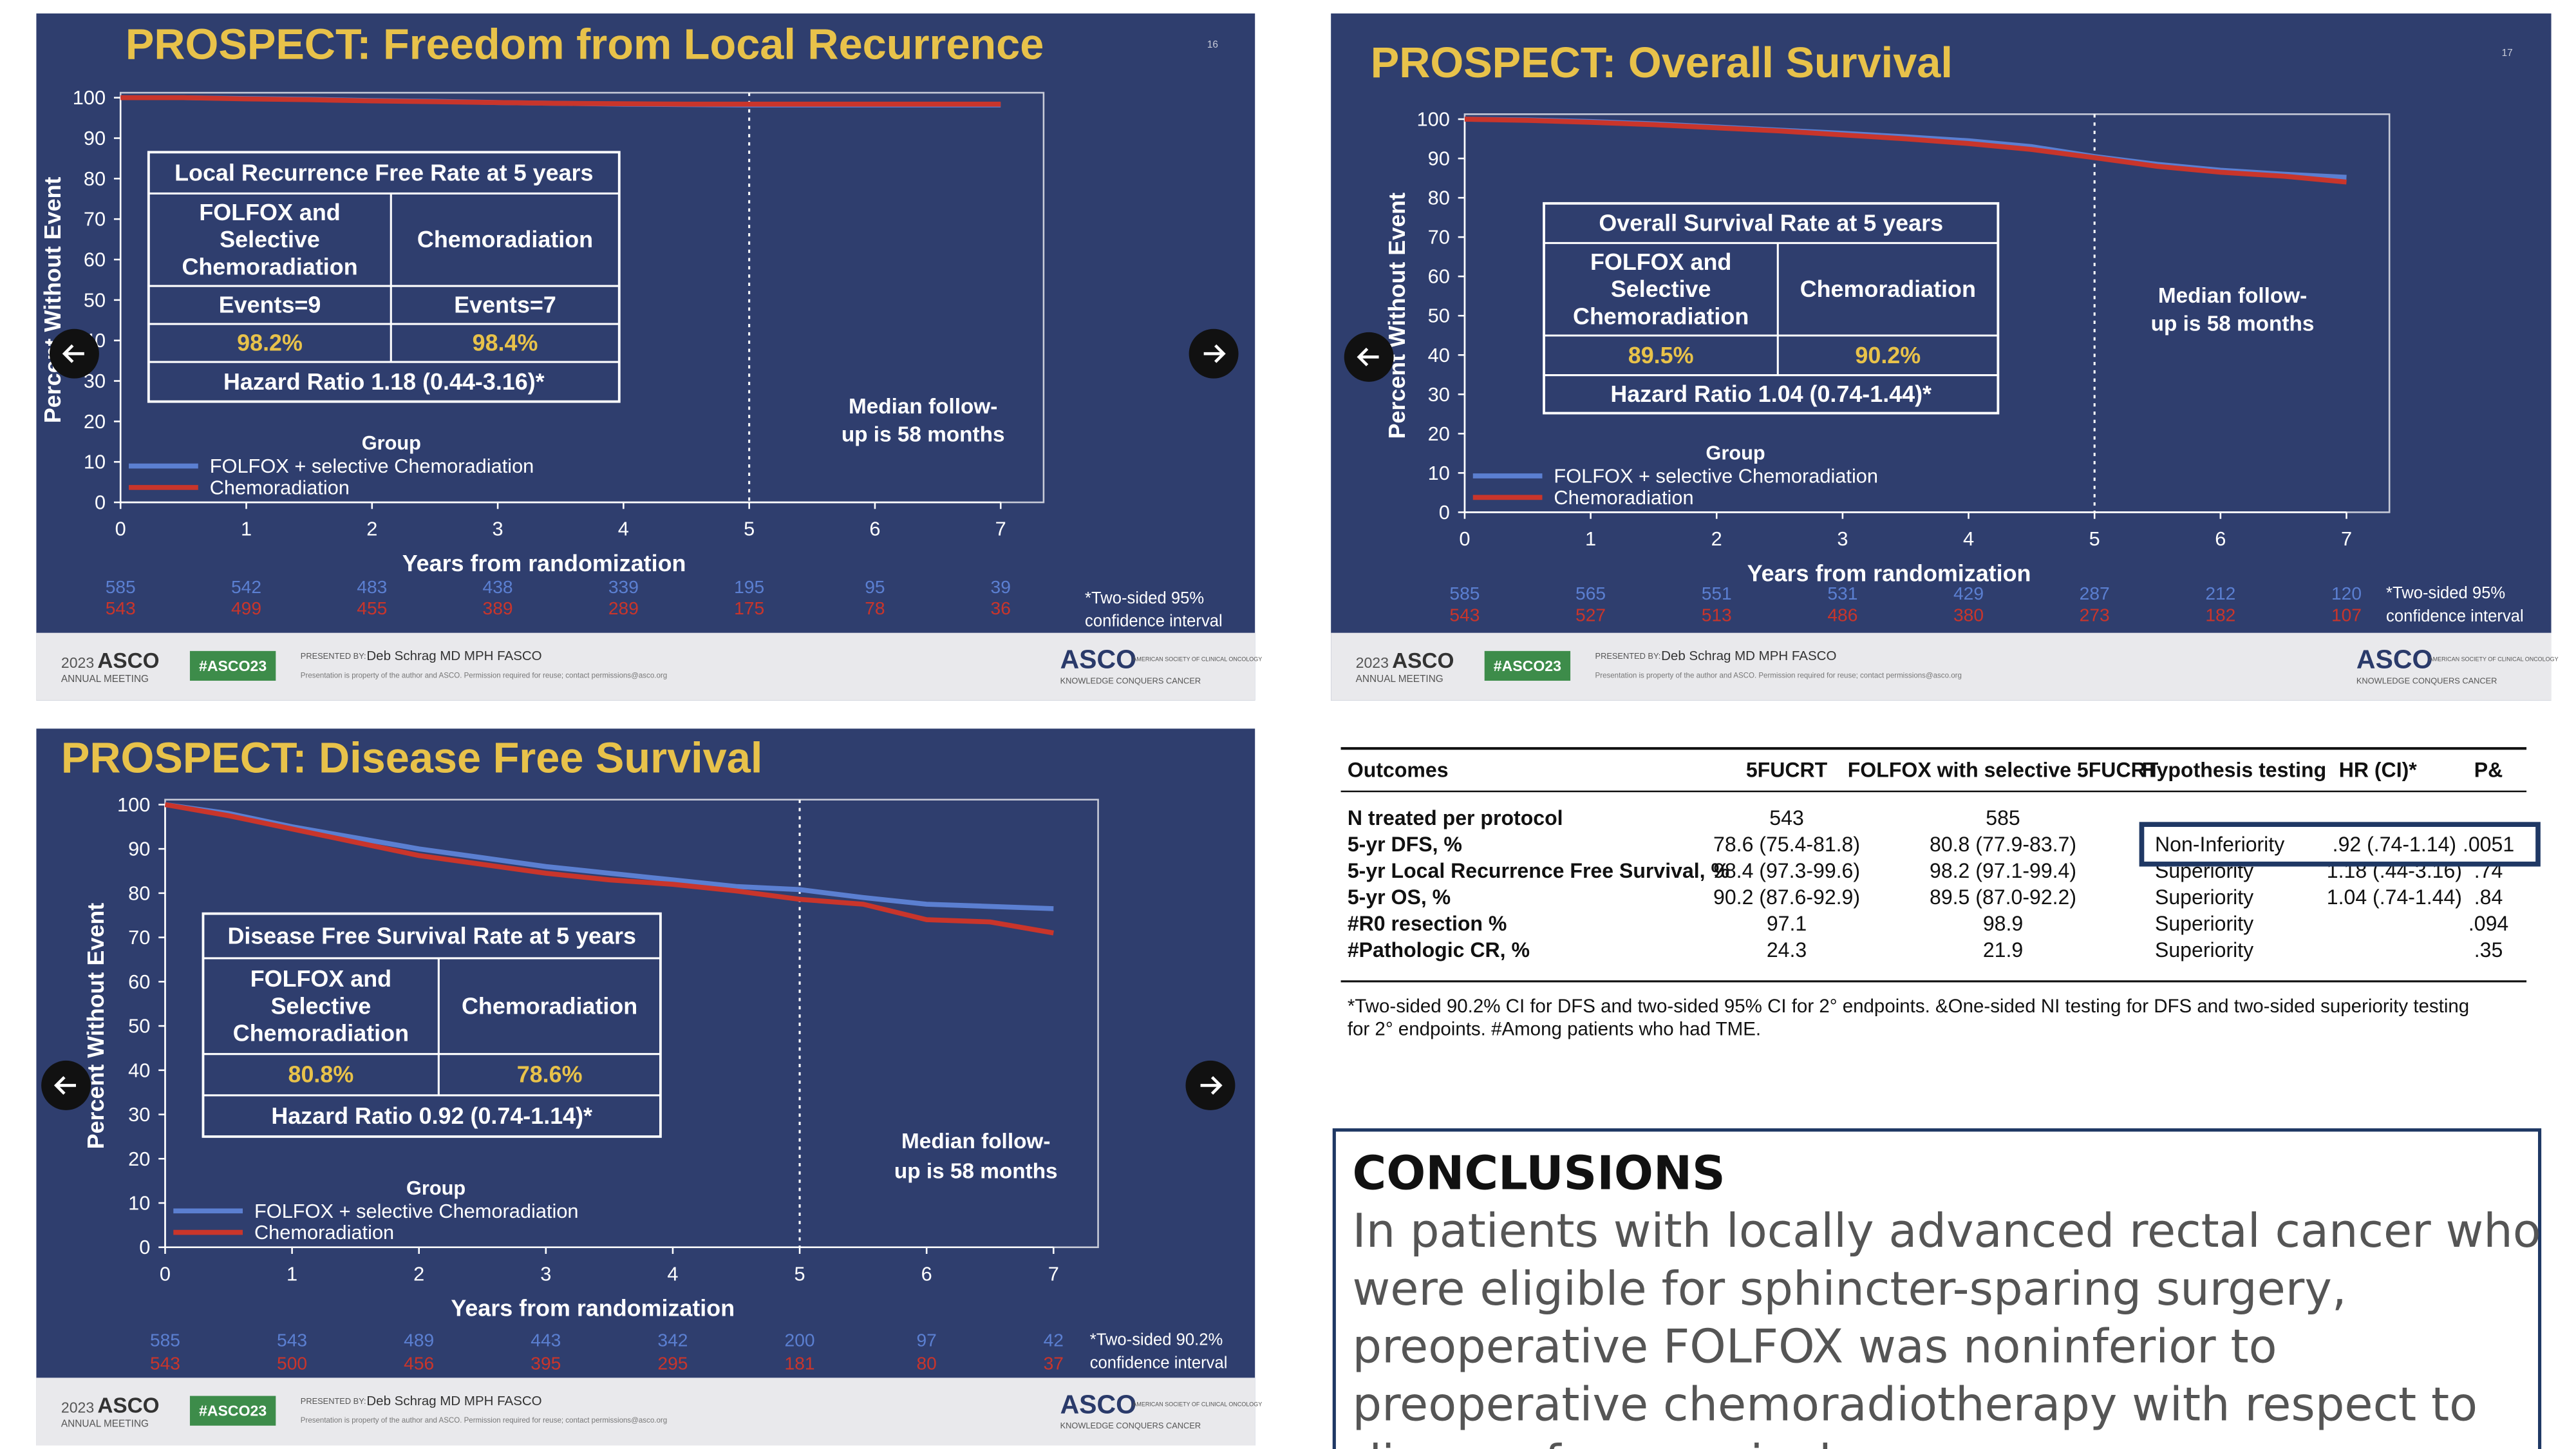  Describe the element at coordinates (1771, 224) in the screenshot. I see `inset-title: Overall Survival Rate at 5 years` at that location.